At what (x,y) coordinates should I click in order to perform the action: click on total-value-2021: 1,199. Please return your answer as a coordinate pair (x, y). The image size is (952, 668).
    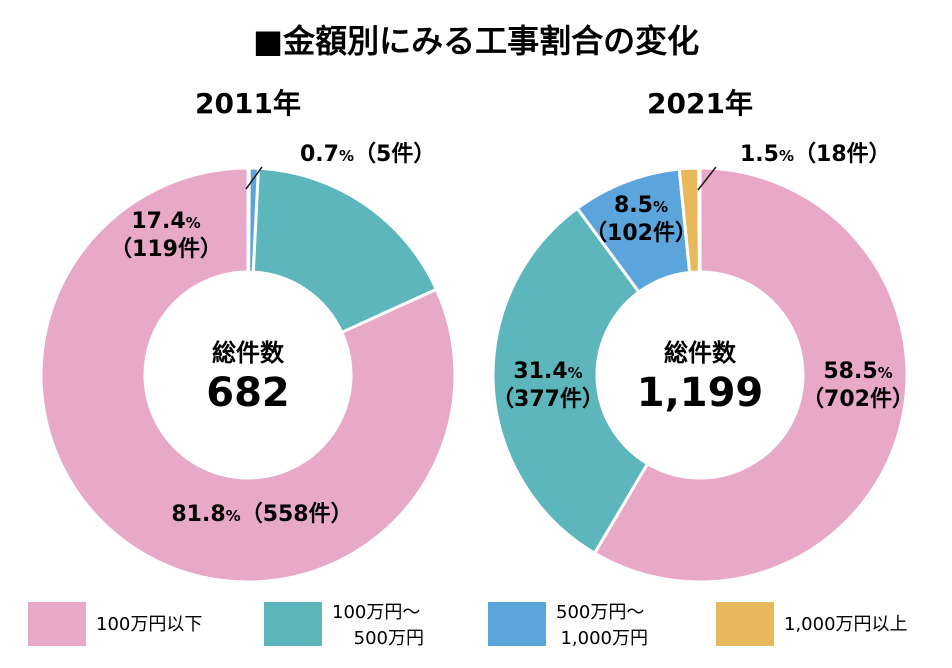
    Looking at the image, I should click on (700, 393).